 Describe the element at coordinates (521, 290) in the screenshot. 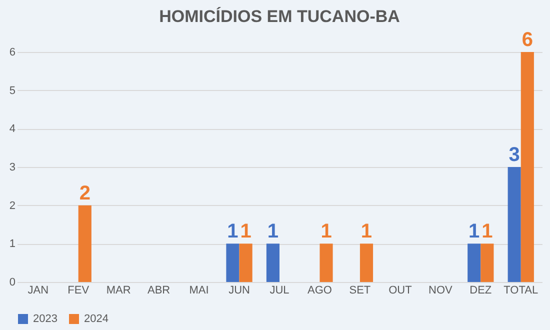

I see `x-tick-label: TOTAL` at that location.